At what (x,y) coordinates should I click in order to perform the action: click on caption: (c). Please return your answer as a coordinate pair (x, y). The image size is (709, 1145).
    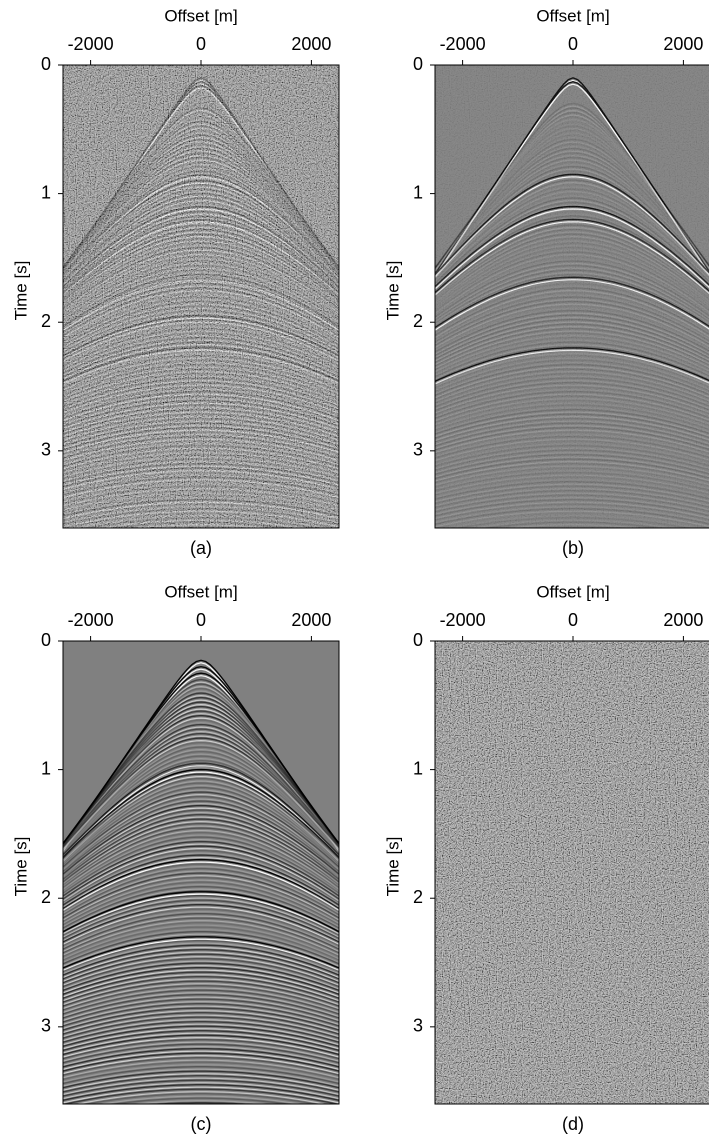
    Looking at the image, I should click on (201, 1124).